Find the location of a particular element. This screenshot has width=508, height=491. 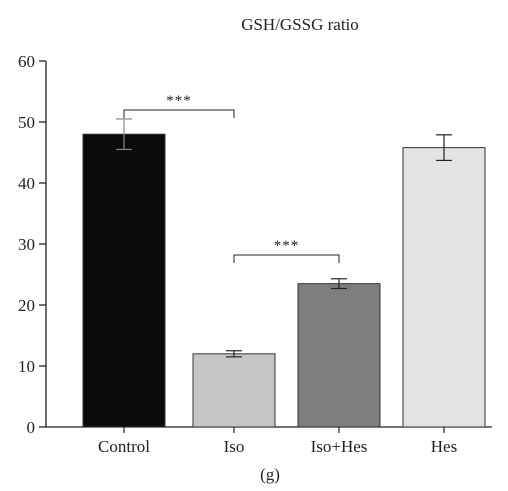

y-tick-label: 50 is located at coordinates (26, 122).